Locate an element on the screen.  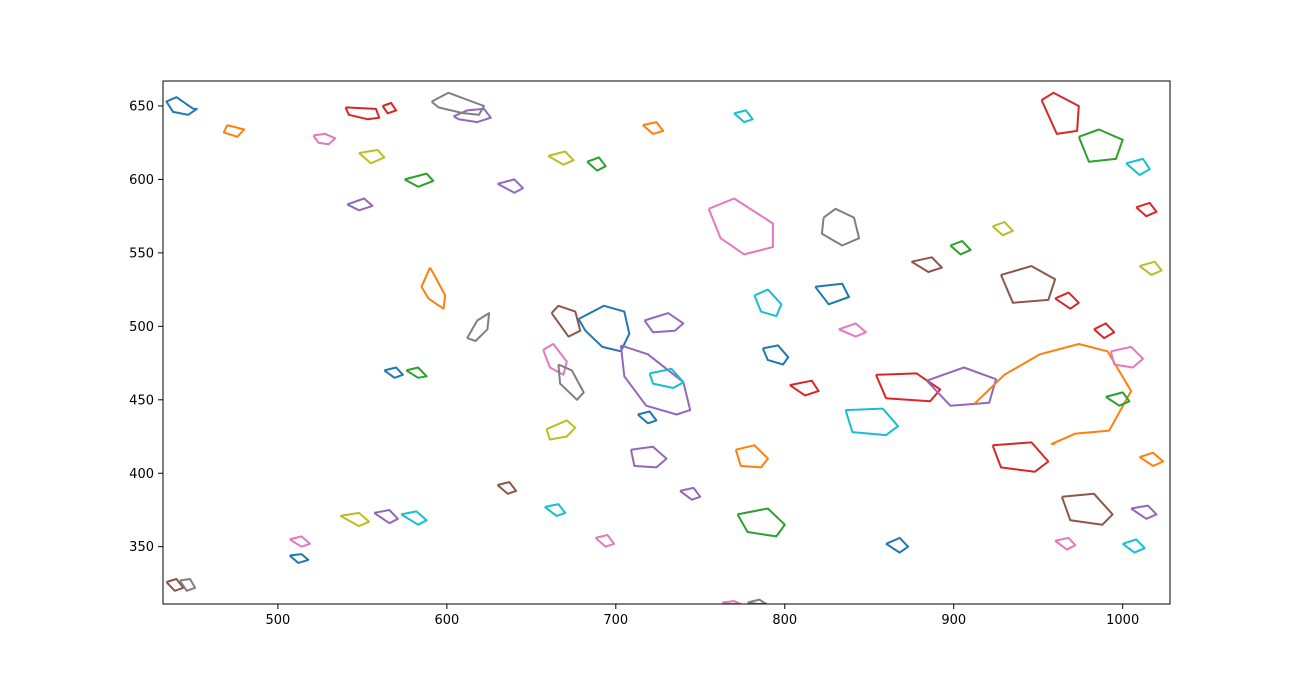
x-tick-label-1: 600 is located at coordinates (446, 620).